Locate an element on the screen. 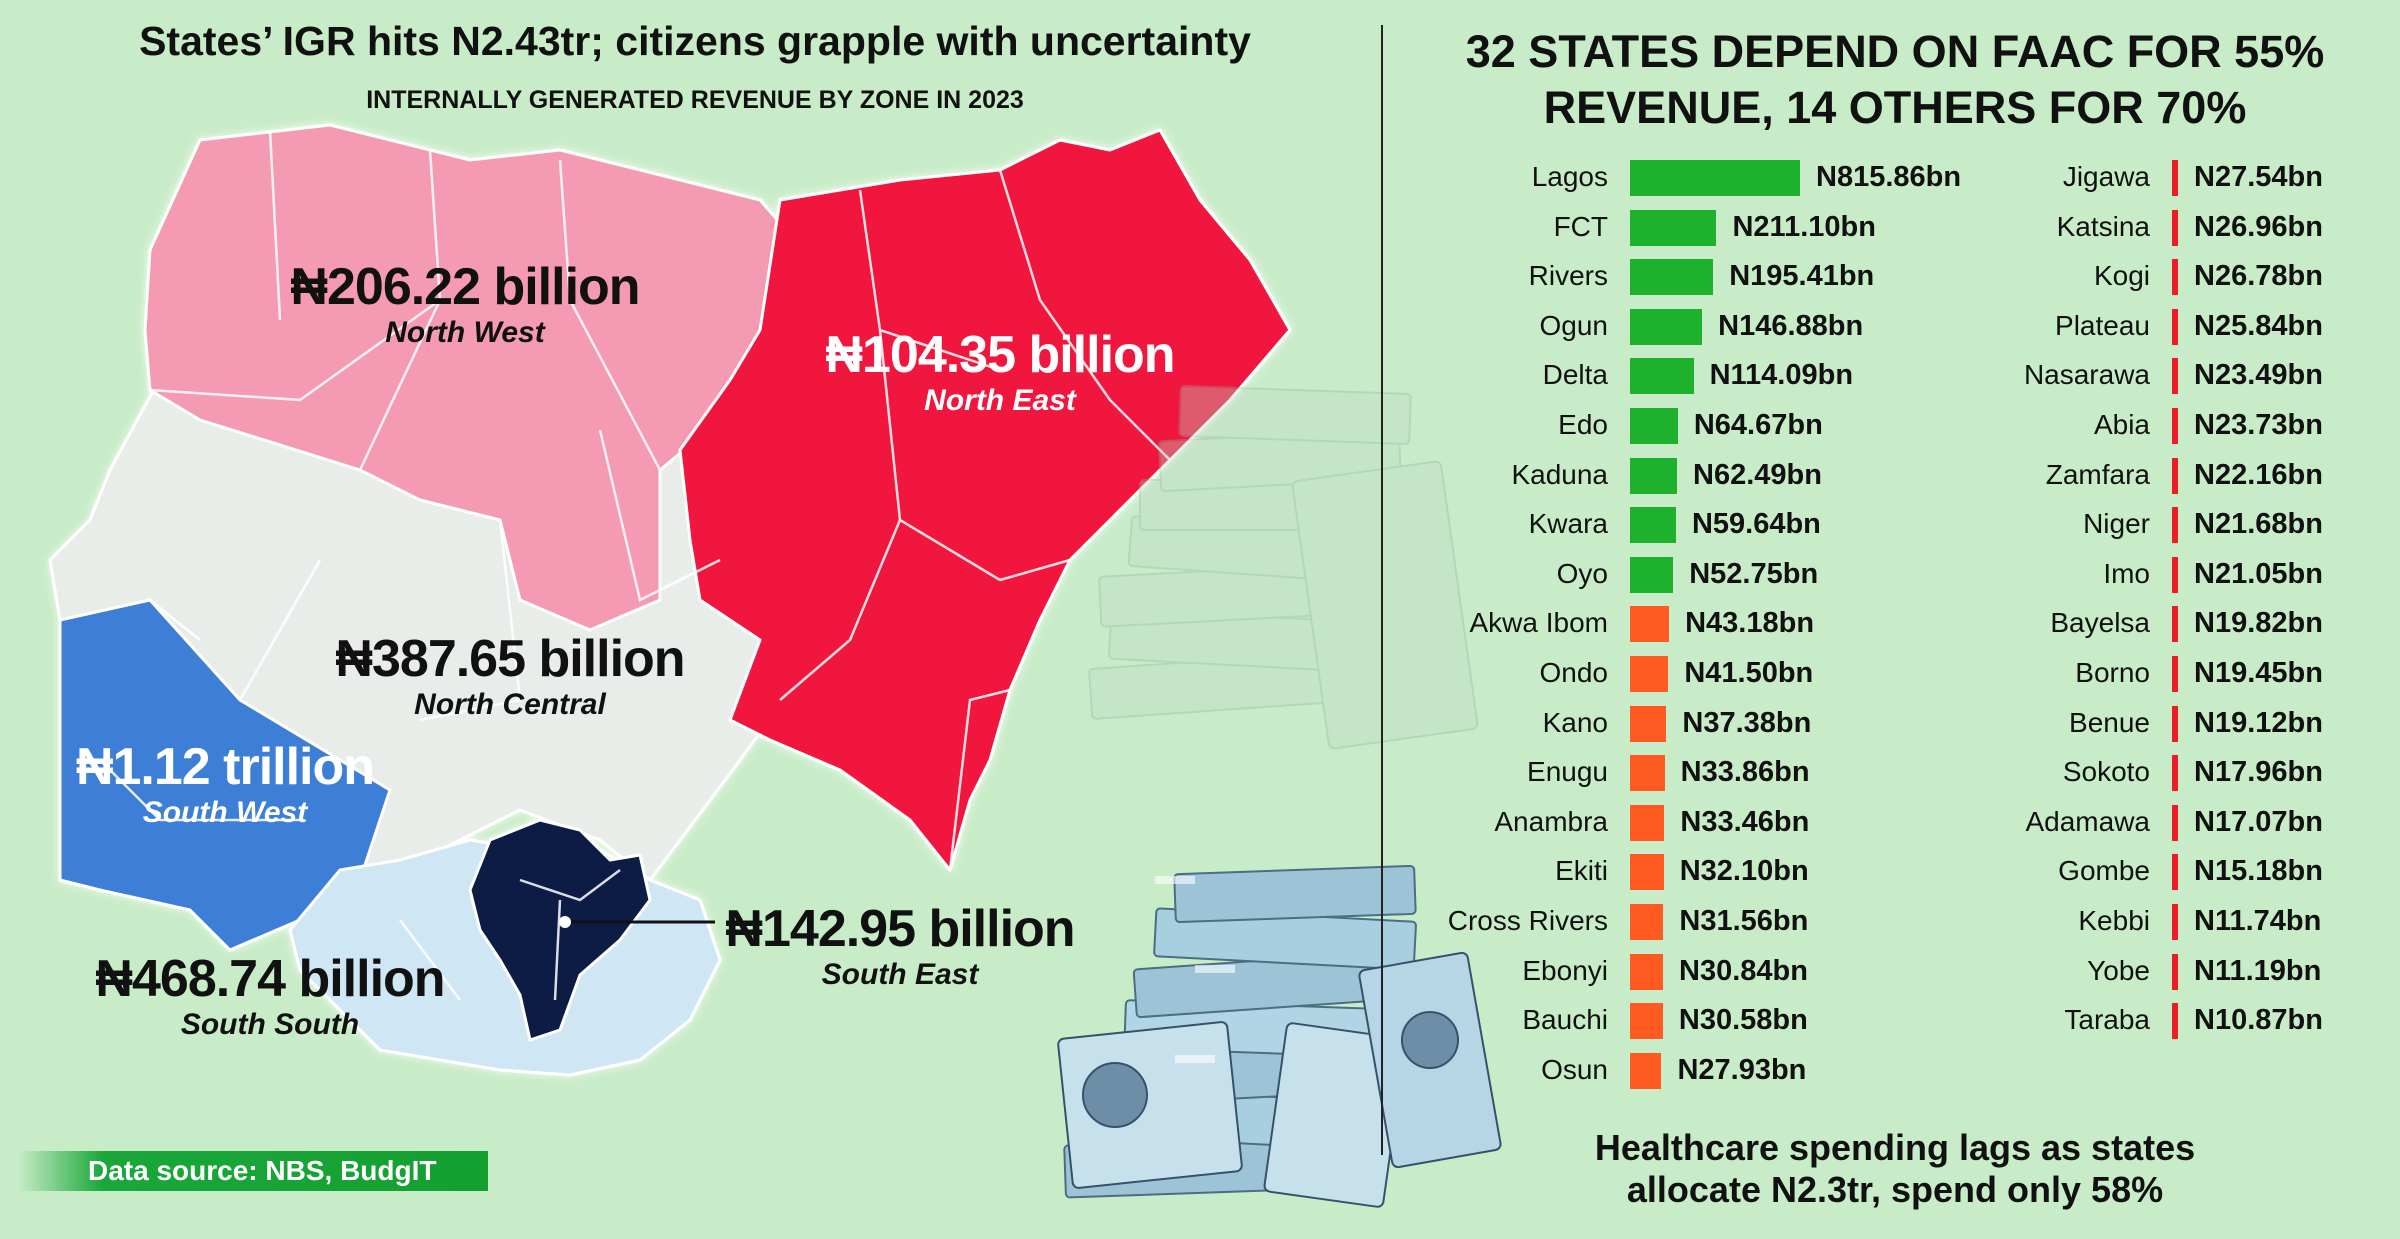 Image resolution: width=2400 pixels, height=1239 pixels. bar-category-label: Bauchi is located at coordinates (1565, 1020).